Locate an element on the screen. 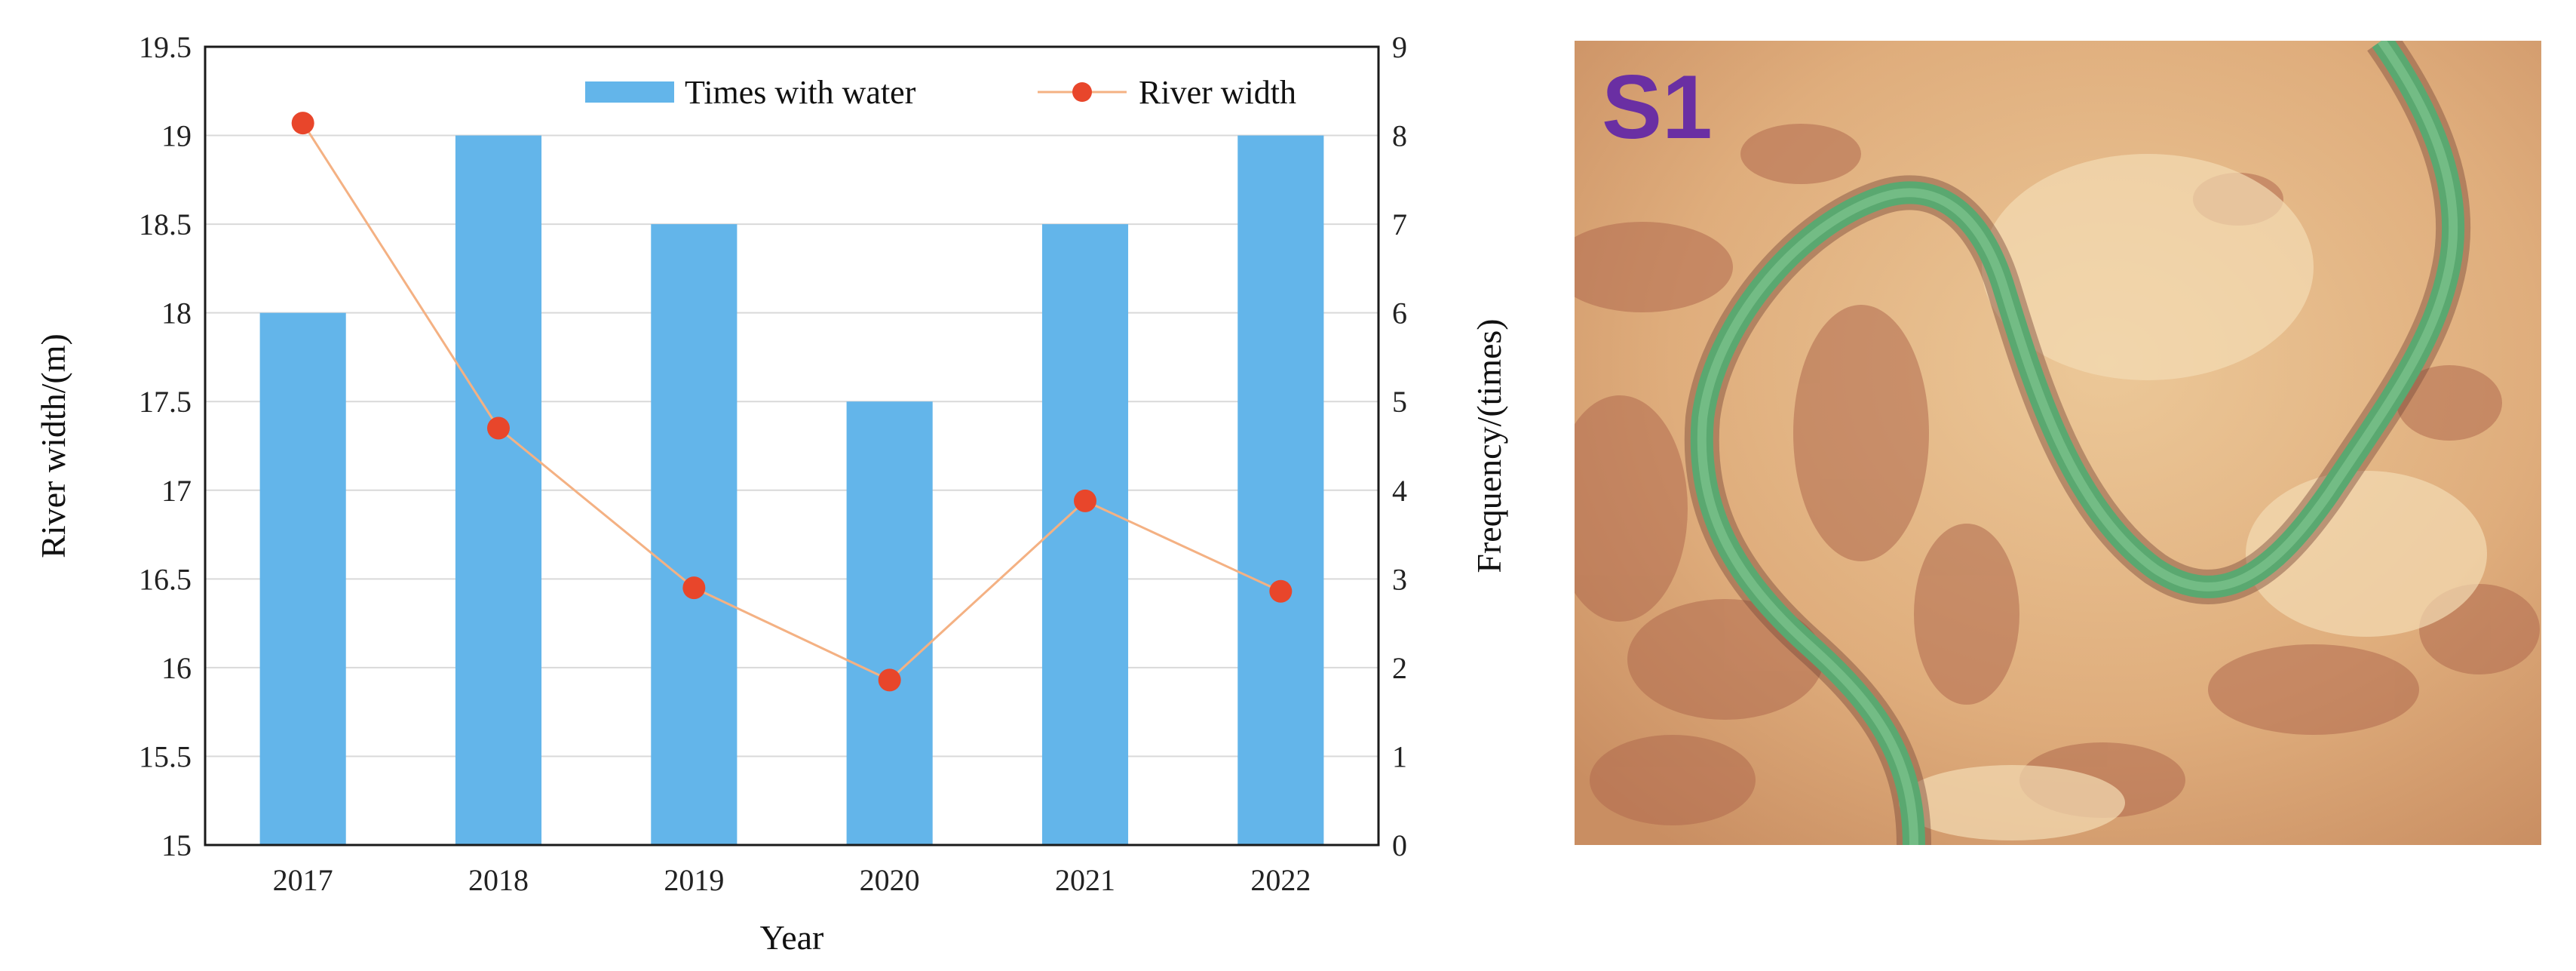  right-y-tick-label: 3 is located at coordinates (1399, 579).